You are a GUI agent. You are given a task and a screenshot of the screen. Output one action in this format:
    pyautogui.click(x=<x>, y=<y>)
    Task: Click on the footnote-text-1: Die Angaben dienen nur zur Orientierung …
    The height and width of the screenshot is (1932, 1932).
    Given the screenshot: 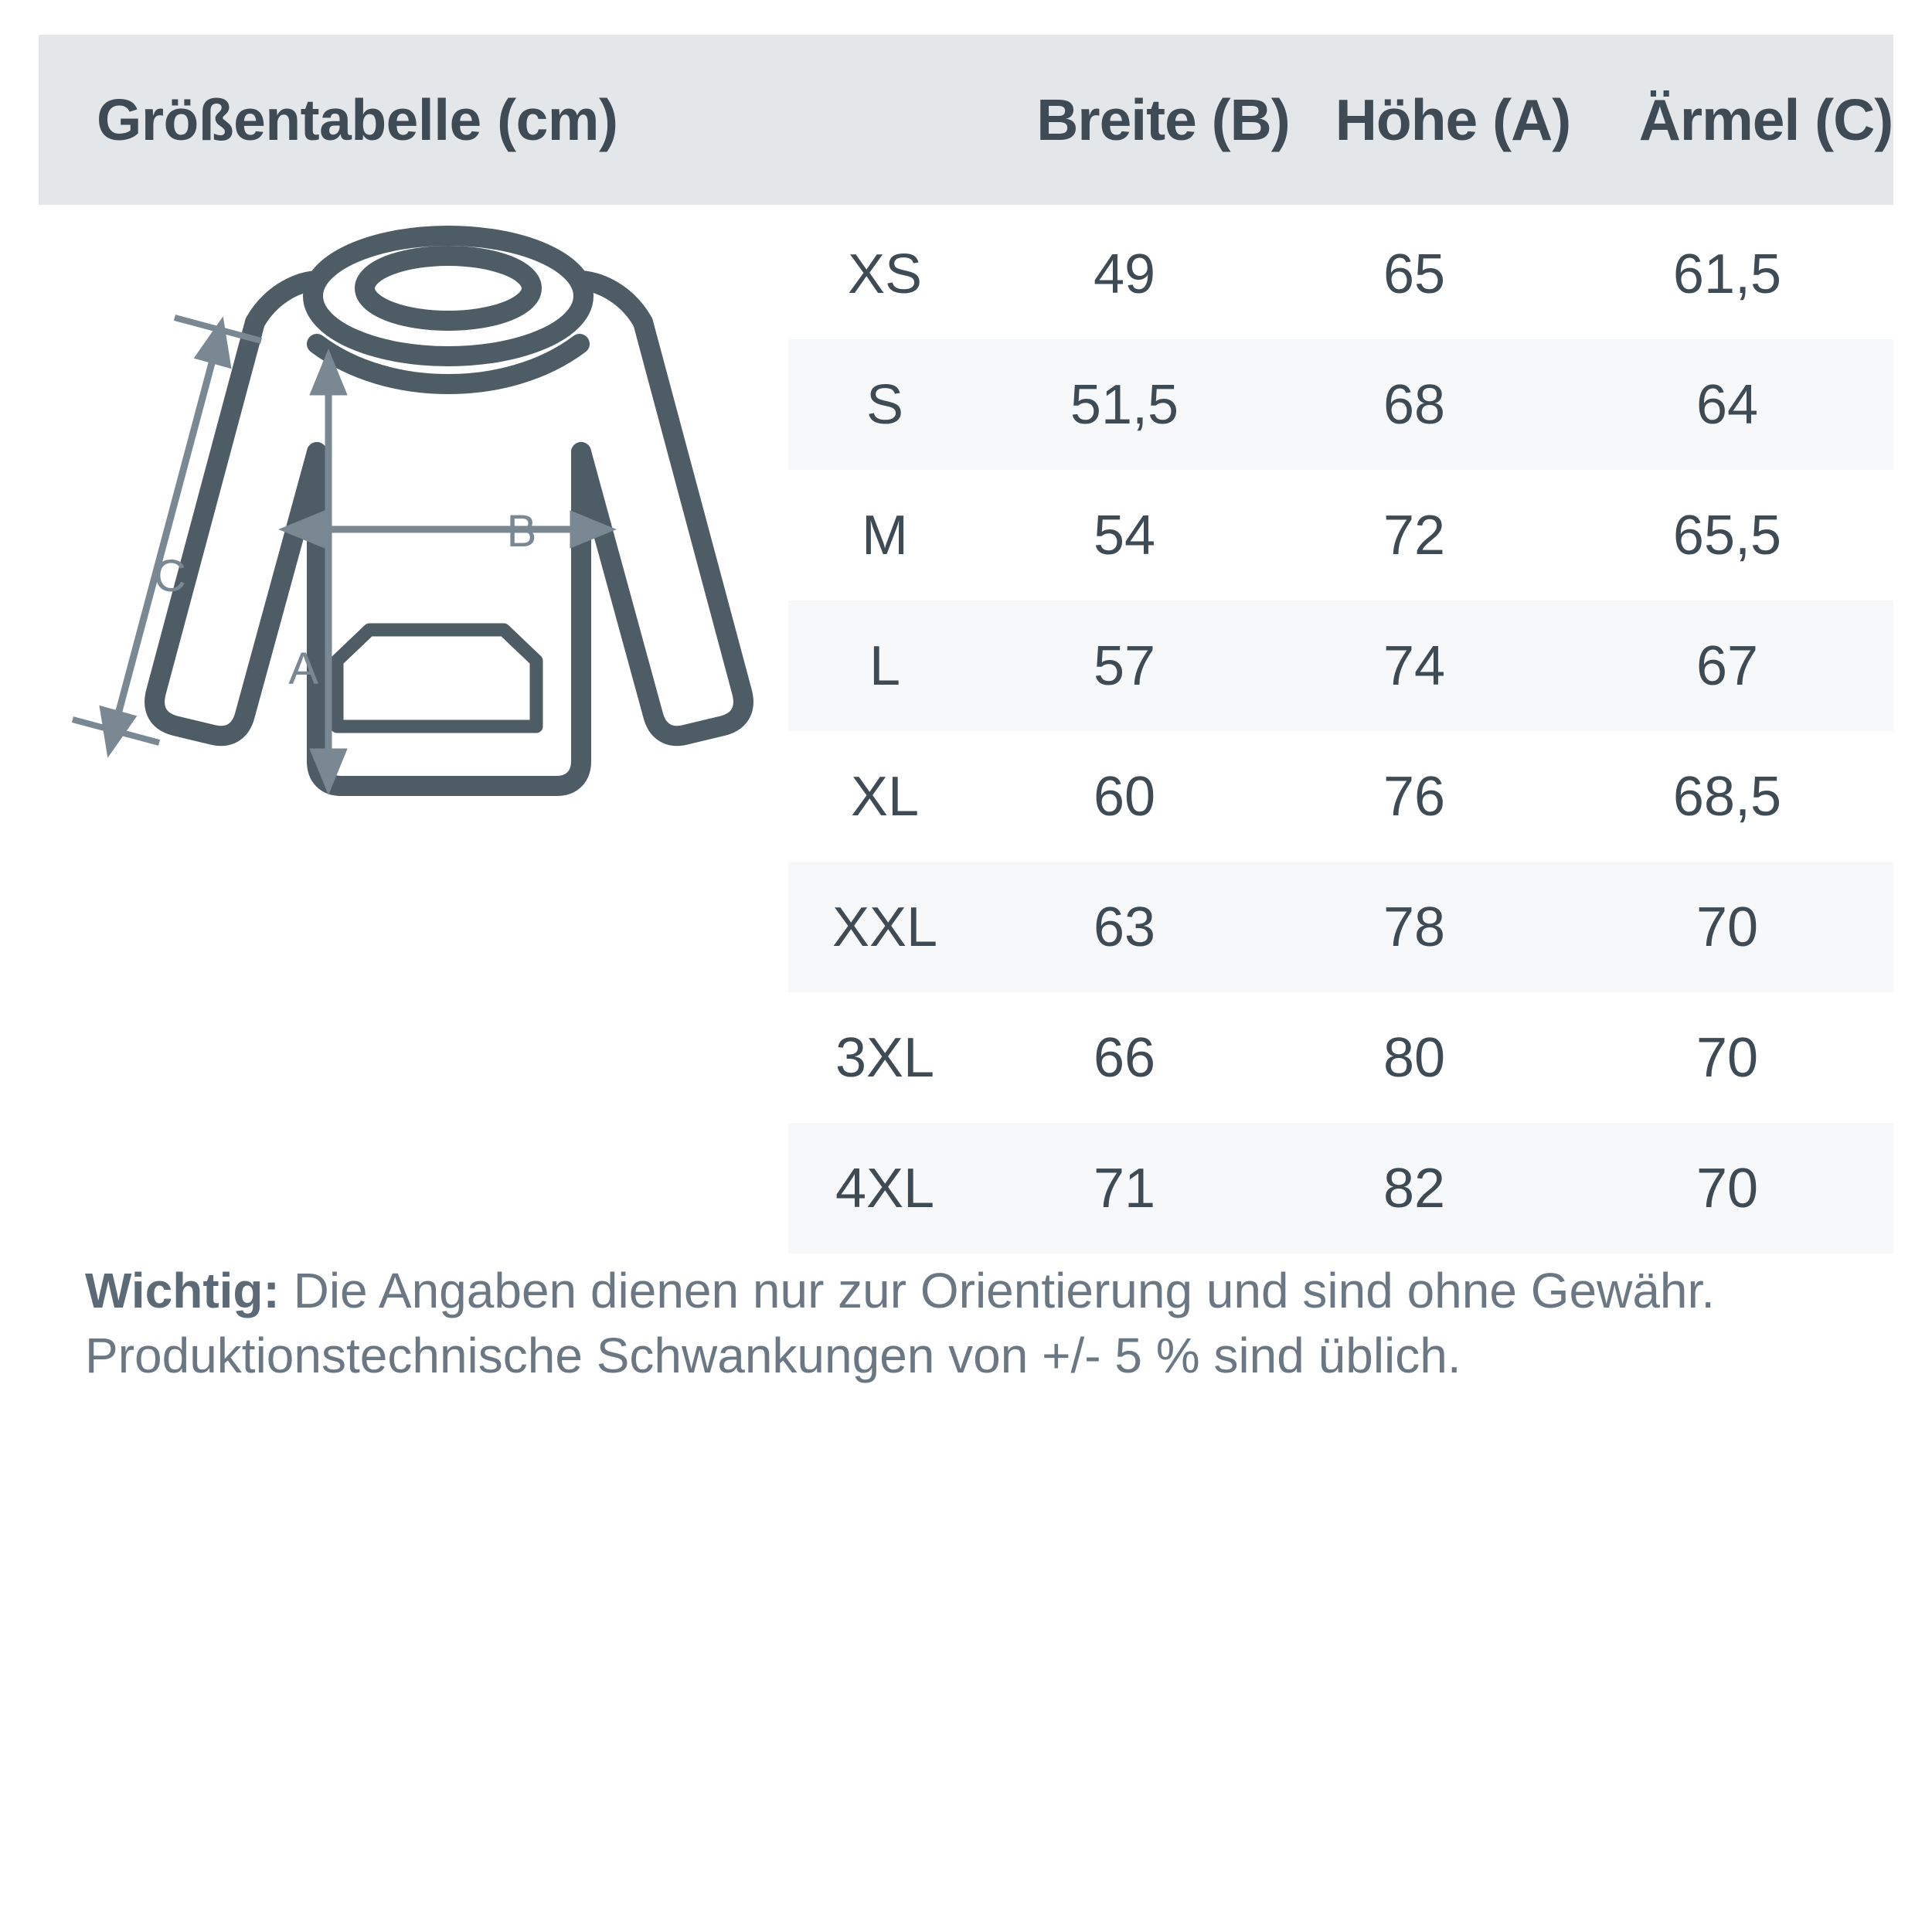 What is the action you would take?
    pyautogui.click(x=998, y=1291)
    